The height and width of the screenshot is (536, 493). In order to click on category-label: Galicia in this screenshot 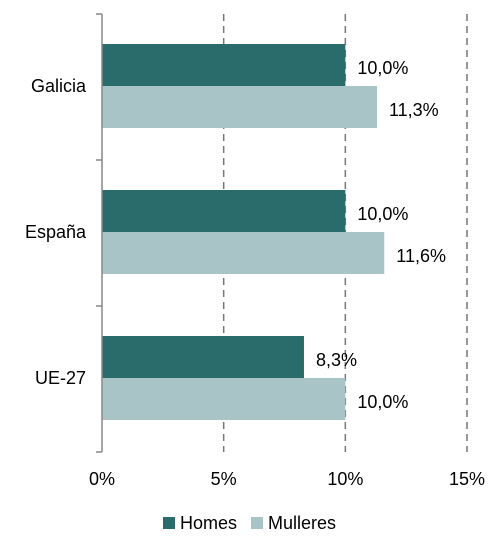, I will do `click(59, 86)`.